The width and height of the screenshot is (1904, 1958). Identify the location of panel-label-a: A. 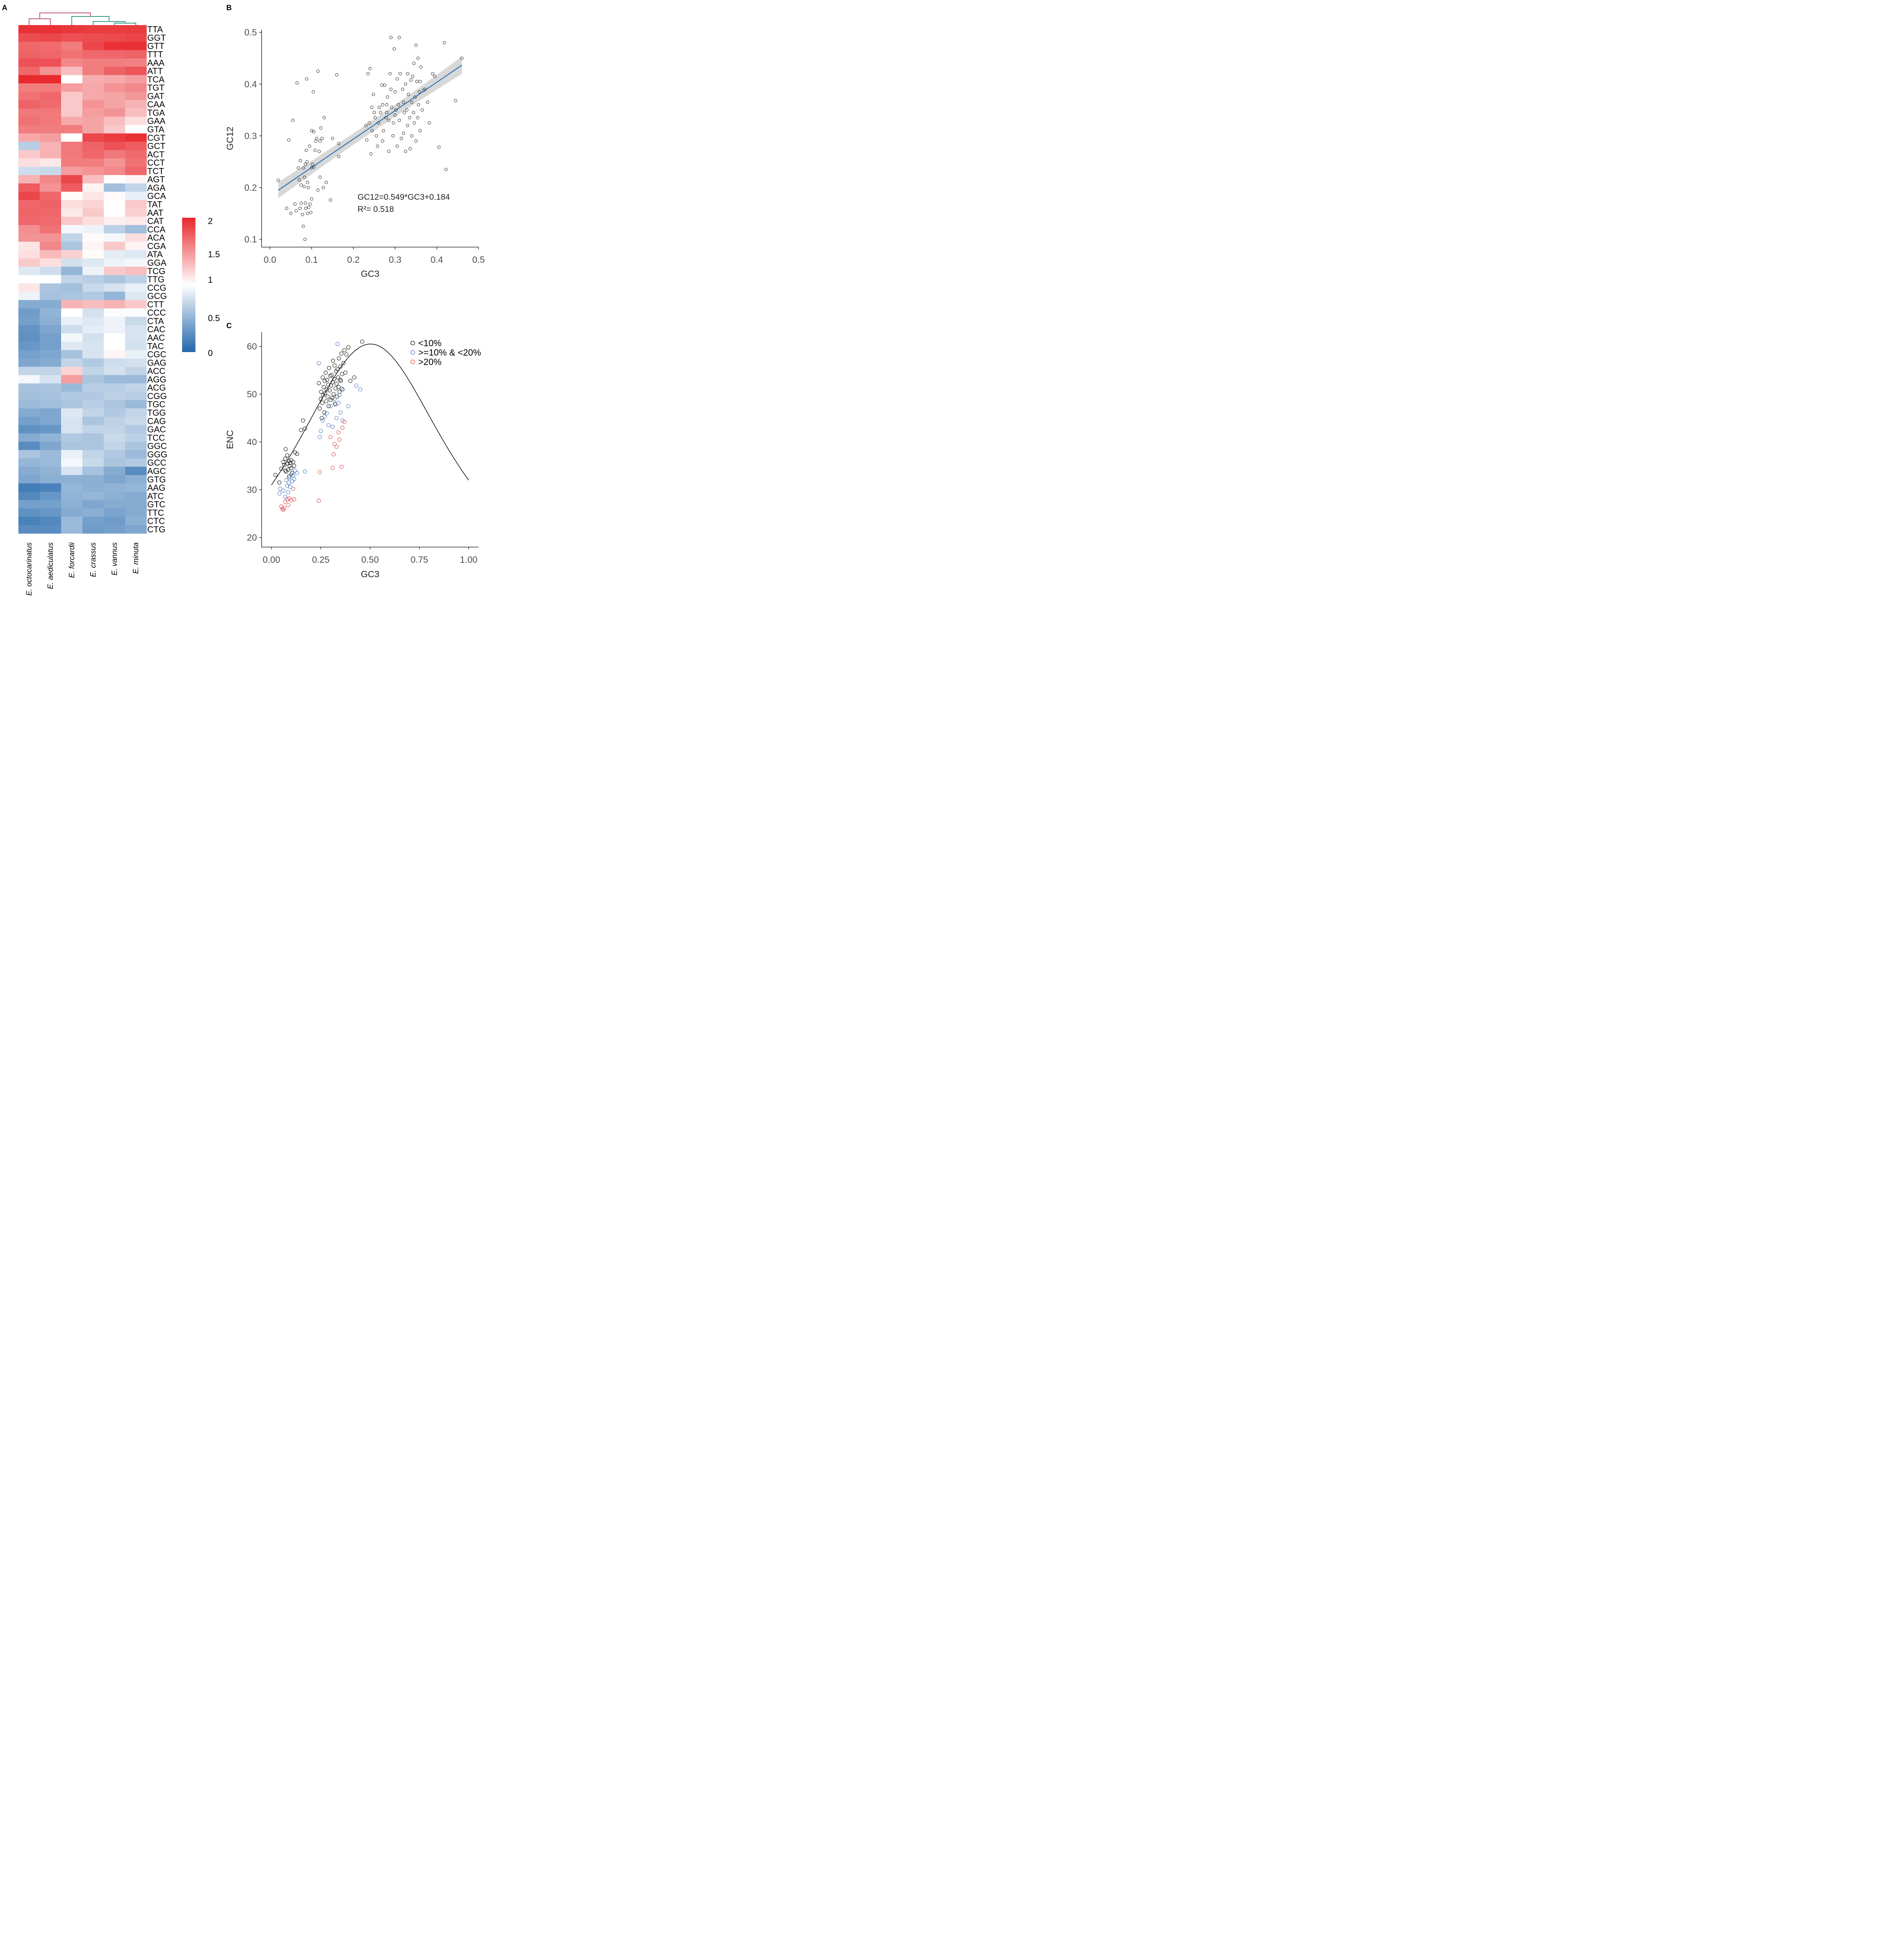
(4, 8).